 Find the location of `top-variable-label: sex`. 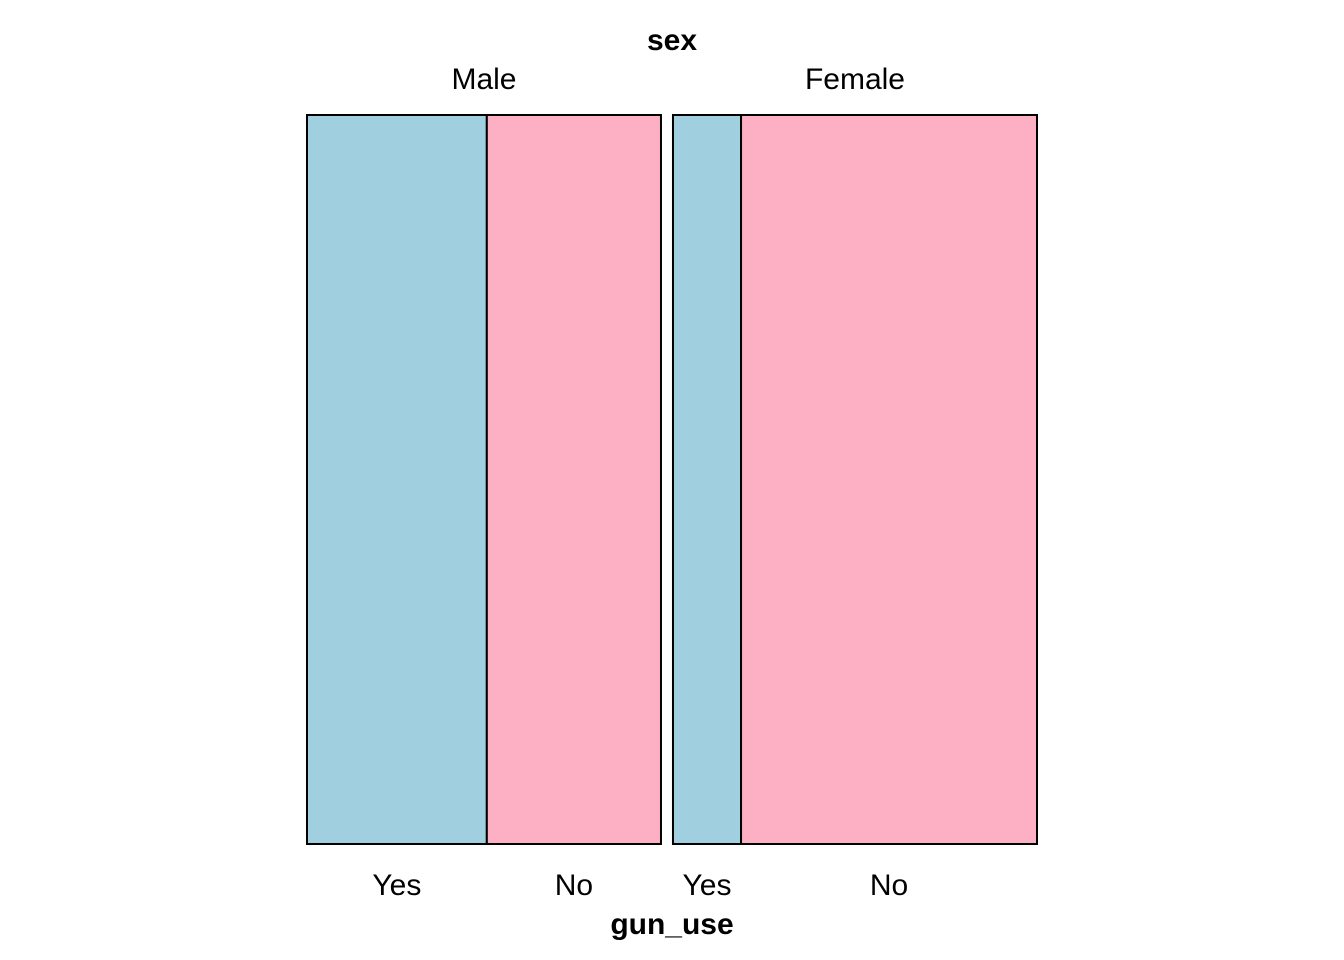

top-variable-label: sex is located at coordinates (672, 40).